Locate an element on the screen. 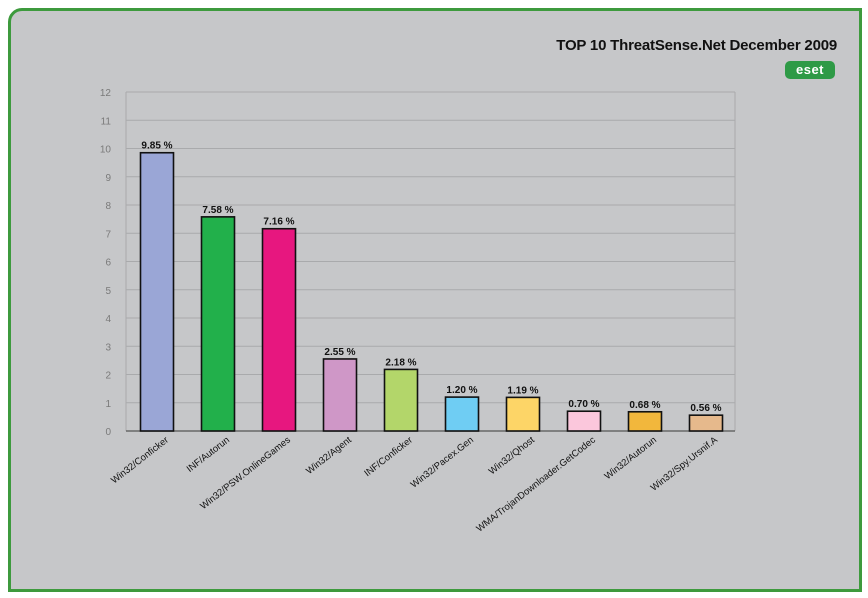  y-tick-label-12: 12 is located at coordinates (106, 93).